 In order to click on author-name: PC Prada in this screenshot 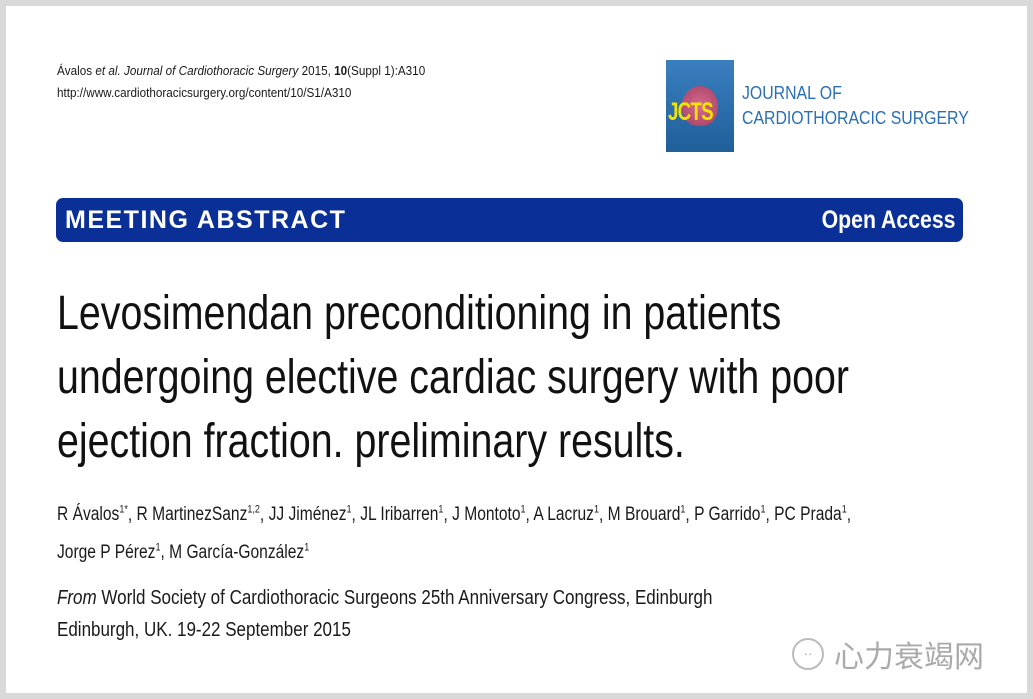, I will do `click(808, 515)`.